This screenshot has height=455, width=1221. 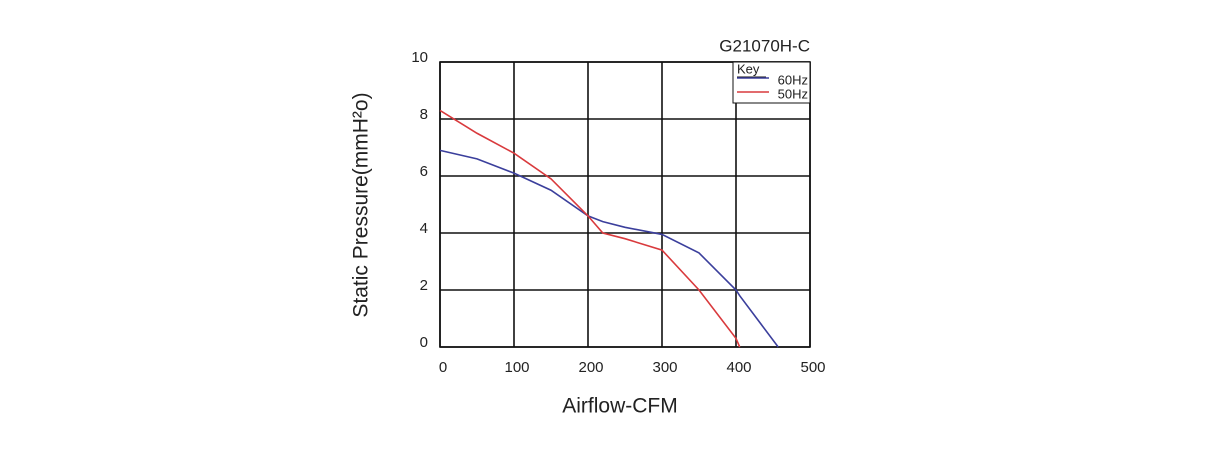 What do you see at coordinates (793, 79) in the screenshot?
I see `legend-label: 60Hz` at bounding box center [793, 79].